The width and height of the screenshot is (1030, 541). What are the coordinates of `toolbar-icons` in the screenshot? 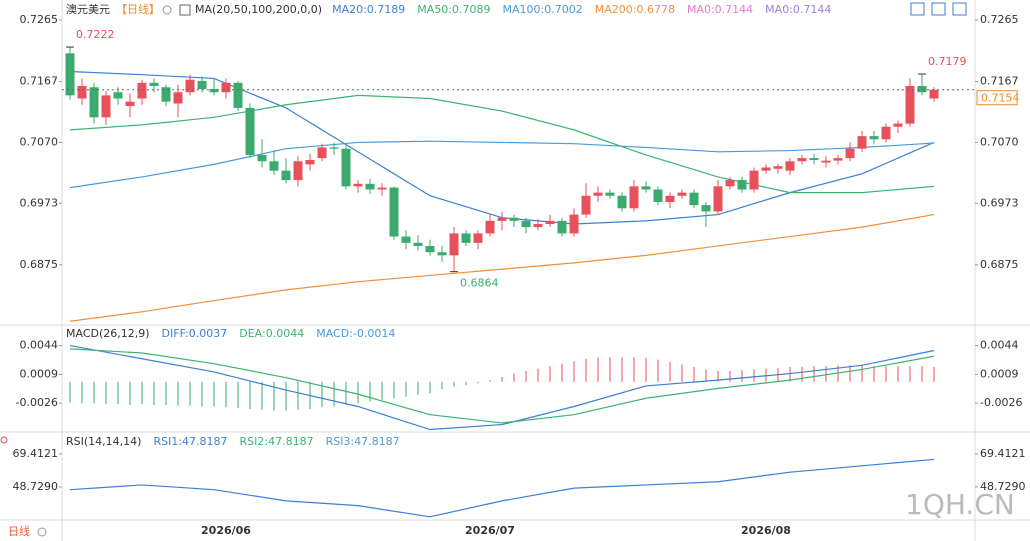 It's located at (938, 9).